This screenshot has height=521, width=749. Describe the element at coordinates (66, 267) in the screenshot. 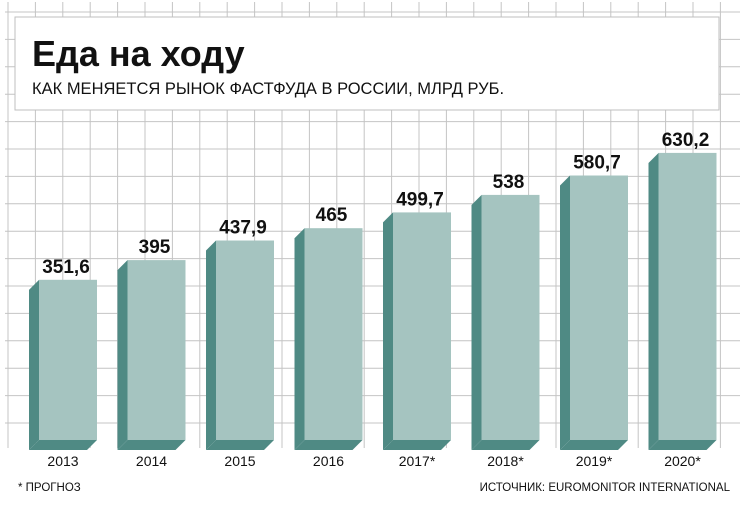

I see `bar-value-label: 351,6` at that location.